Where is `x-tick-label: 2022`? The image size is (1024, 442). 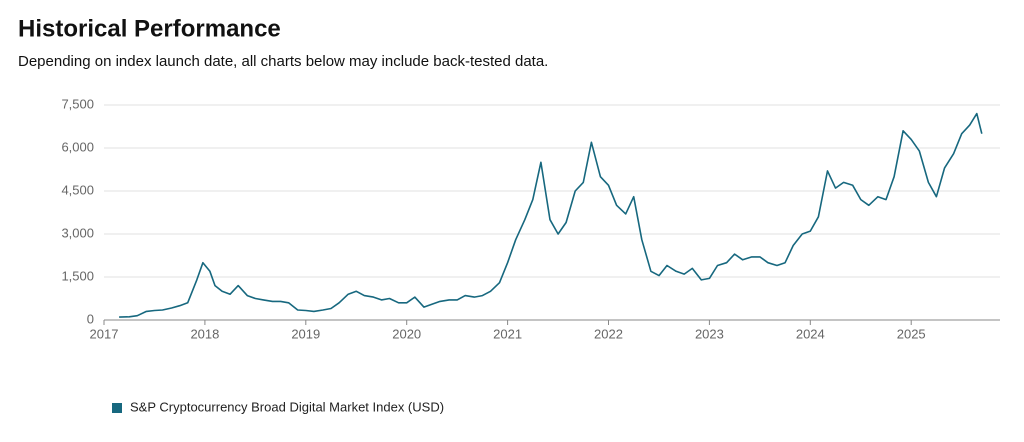
x-tick-label: 2022 is located at coordinates (608, 333).